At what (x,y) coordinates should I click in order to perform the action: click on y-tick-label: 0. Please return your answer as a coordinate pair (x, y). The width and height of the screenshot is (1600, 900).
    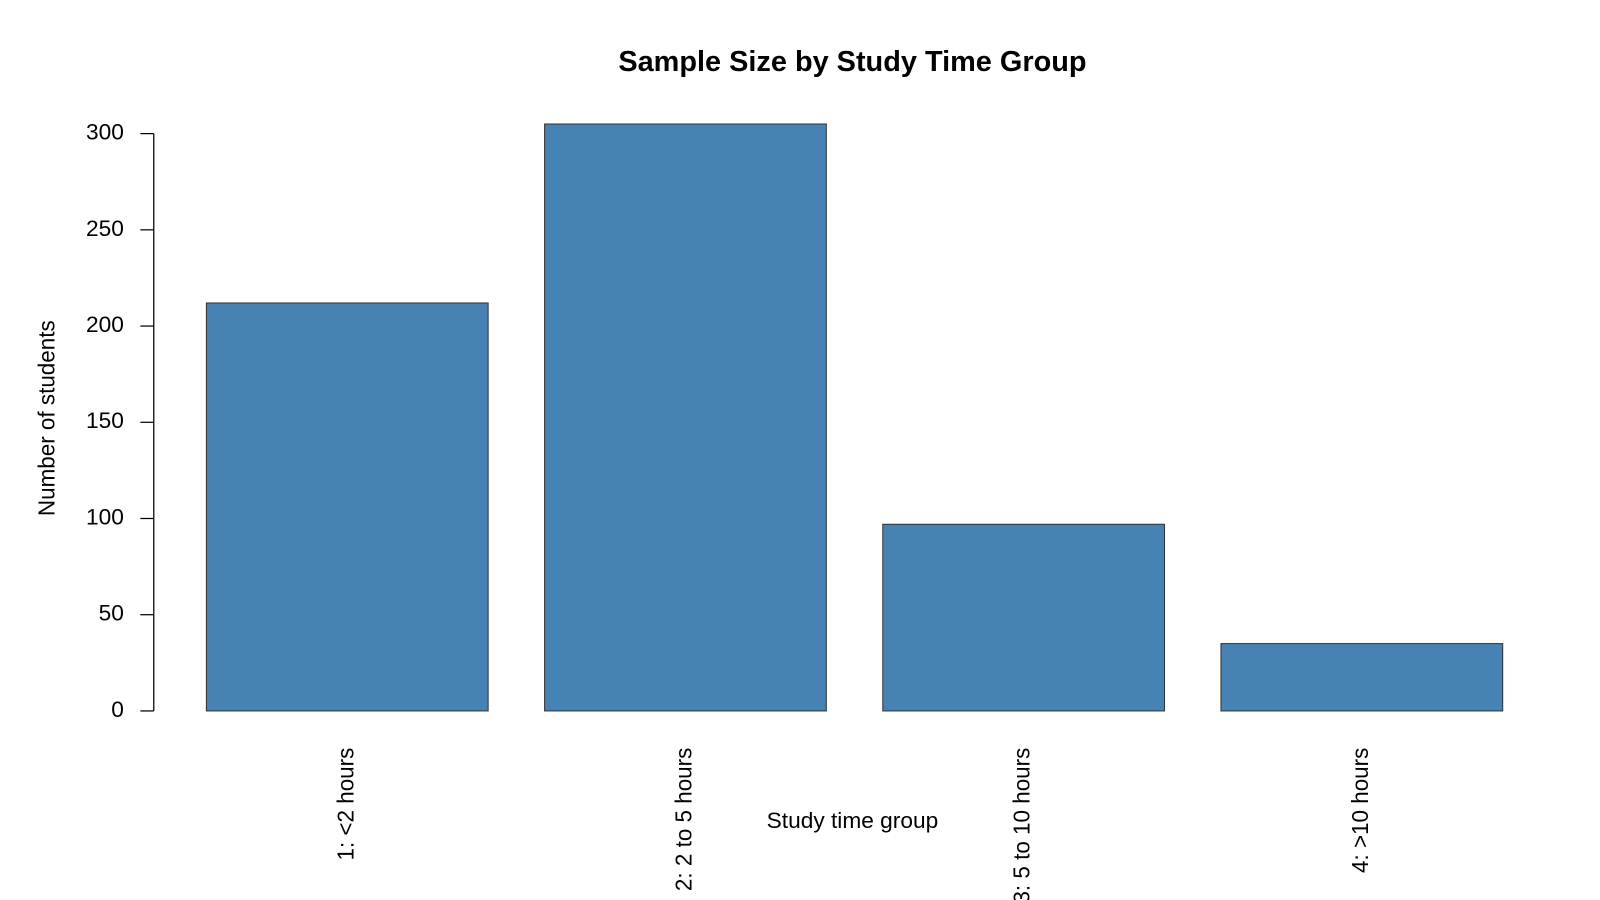
    Looking at the image, I should click on (117, 709).